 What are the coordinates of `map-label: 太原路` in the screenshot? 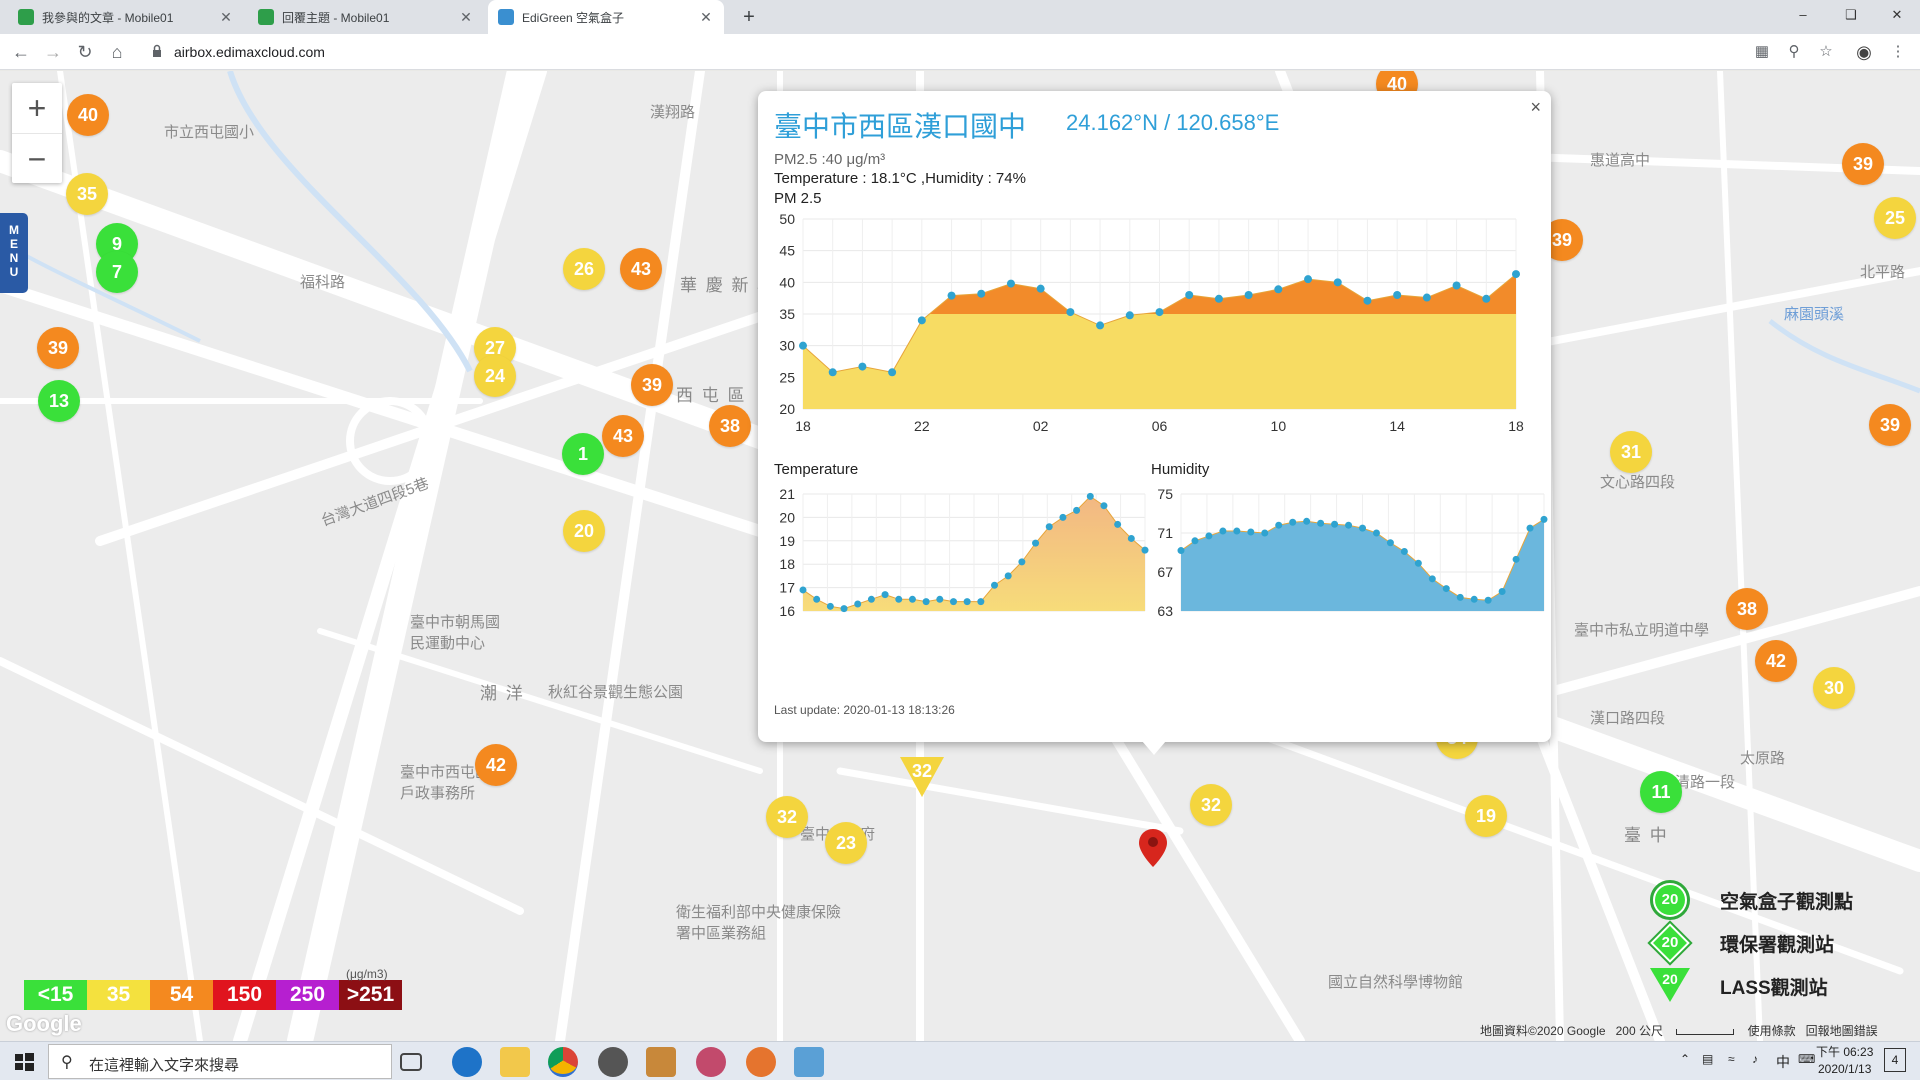 It's located at (1763, 758).